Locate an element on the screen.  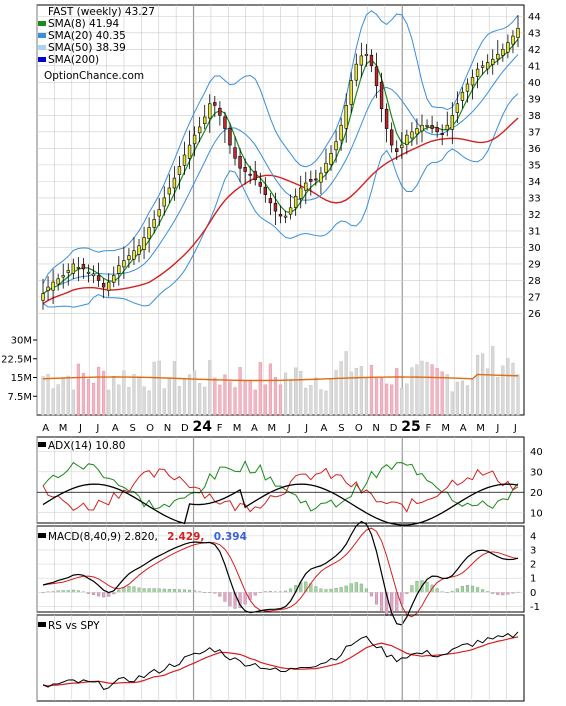
watermark: OptionChance.com is located at coordinates (94, 76).